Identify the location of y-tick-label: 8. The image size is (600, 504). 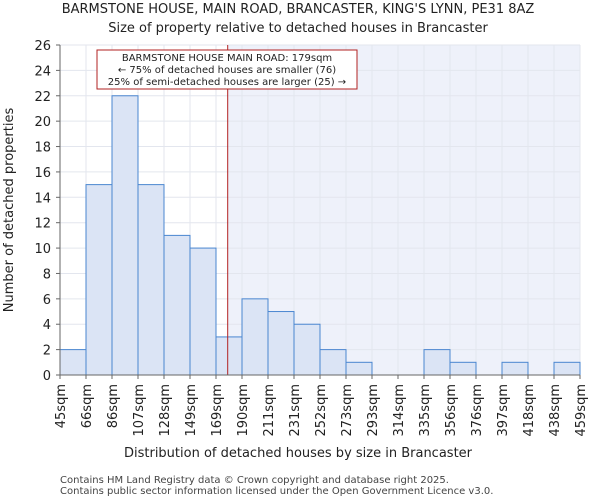
(47, 274).